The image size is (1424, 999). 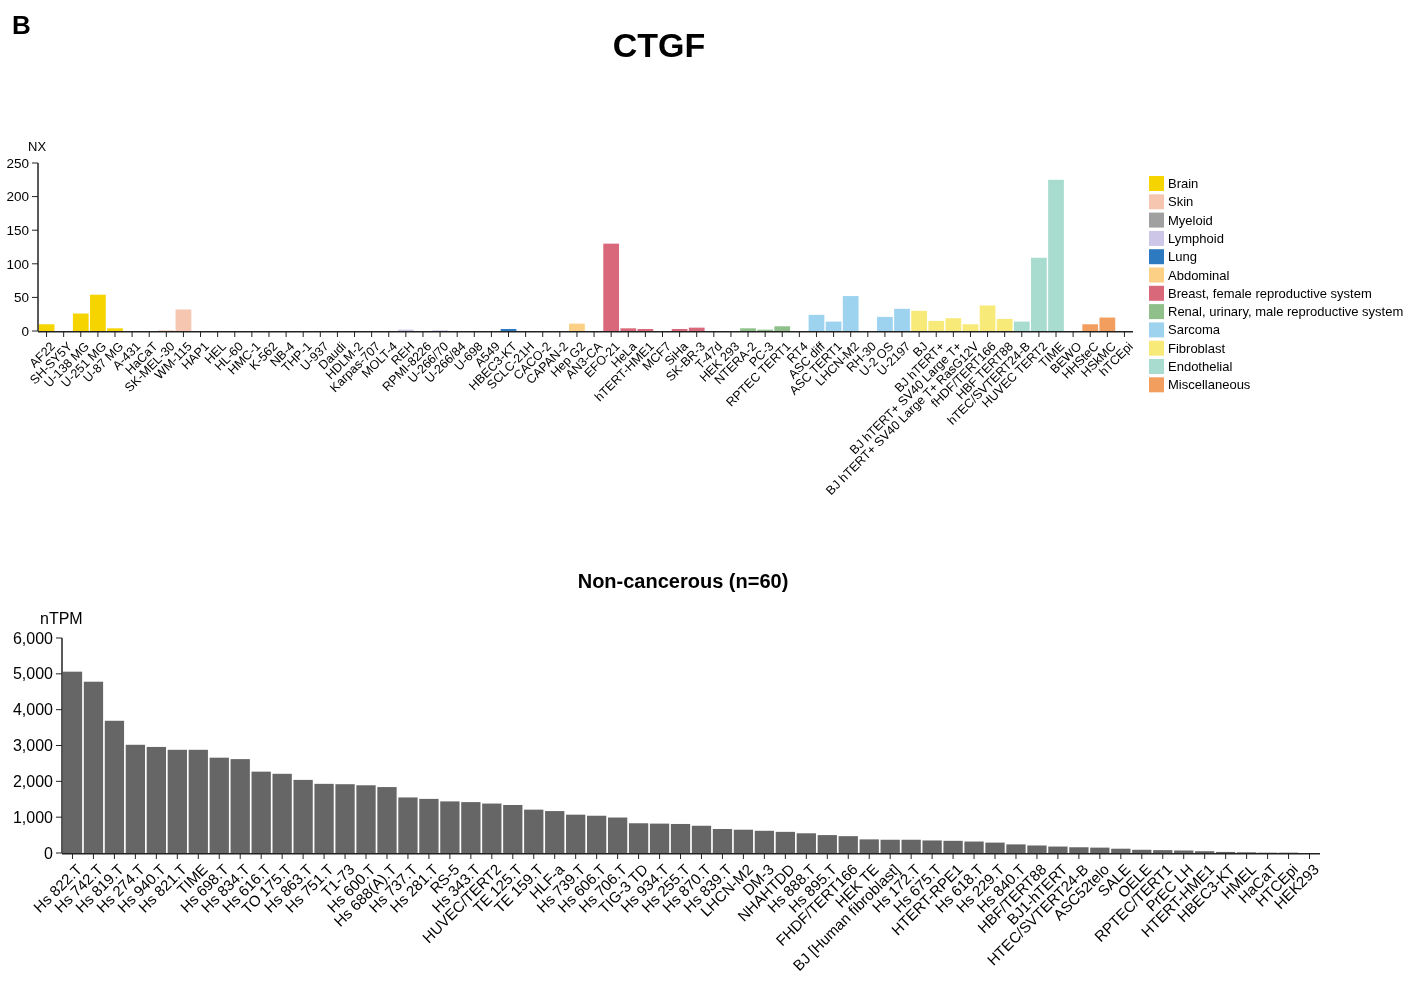 I want to click on y-tick-label: 100, so click(x=17, y=264).